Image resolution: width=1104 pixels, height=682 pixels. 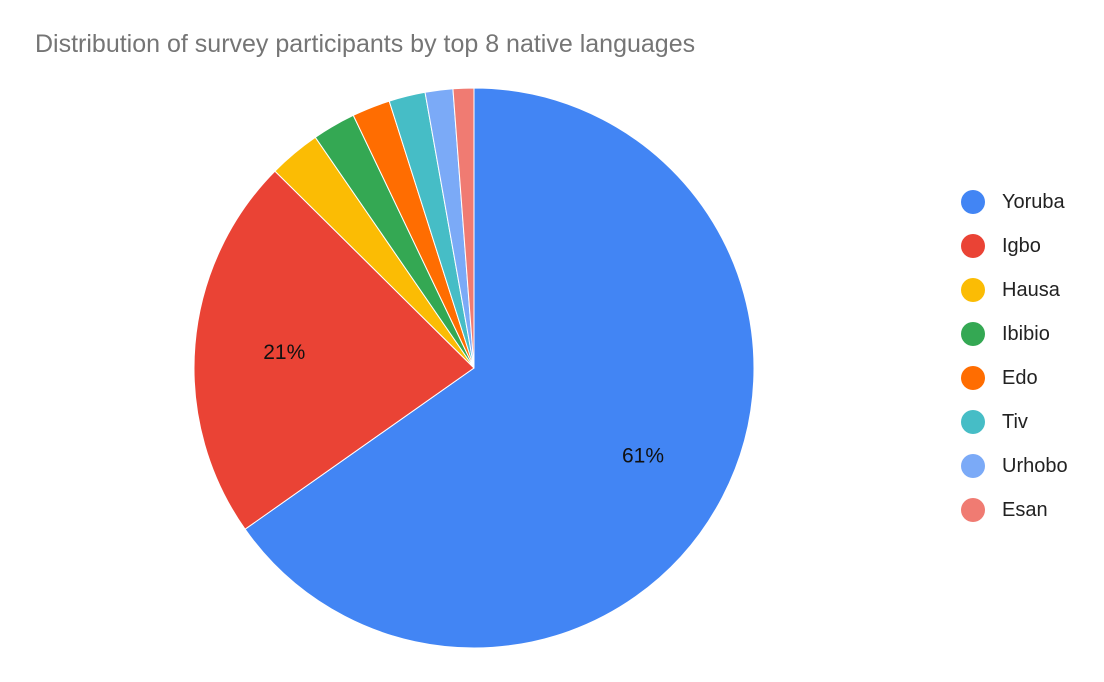 What do you see at coordinates (1031, 289) in the screenshot?
I see `legend-label: Hausa` at bounding box center [1031, 289].